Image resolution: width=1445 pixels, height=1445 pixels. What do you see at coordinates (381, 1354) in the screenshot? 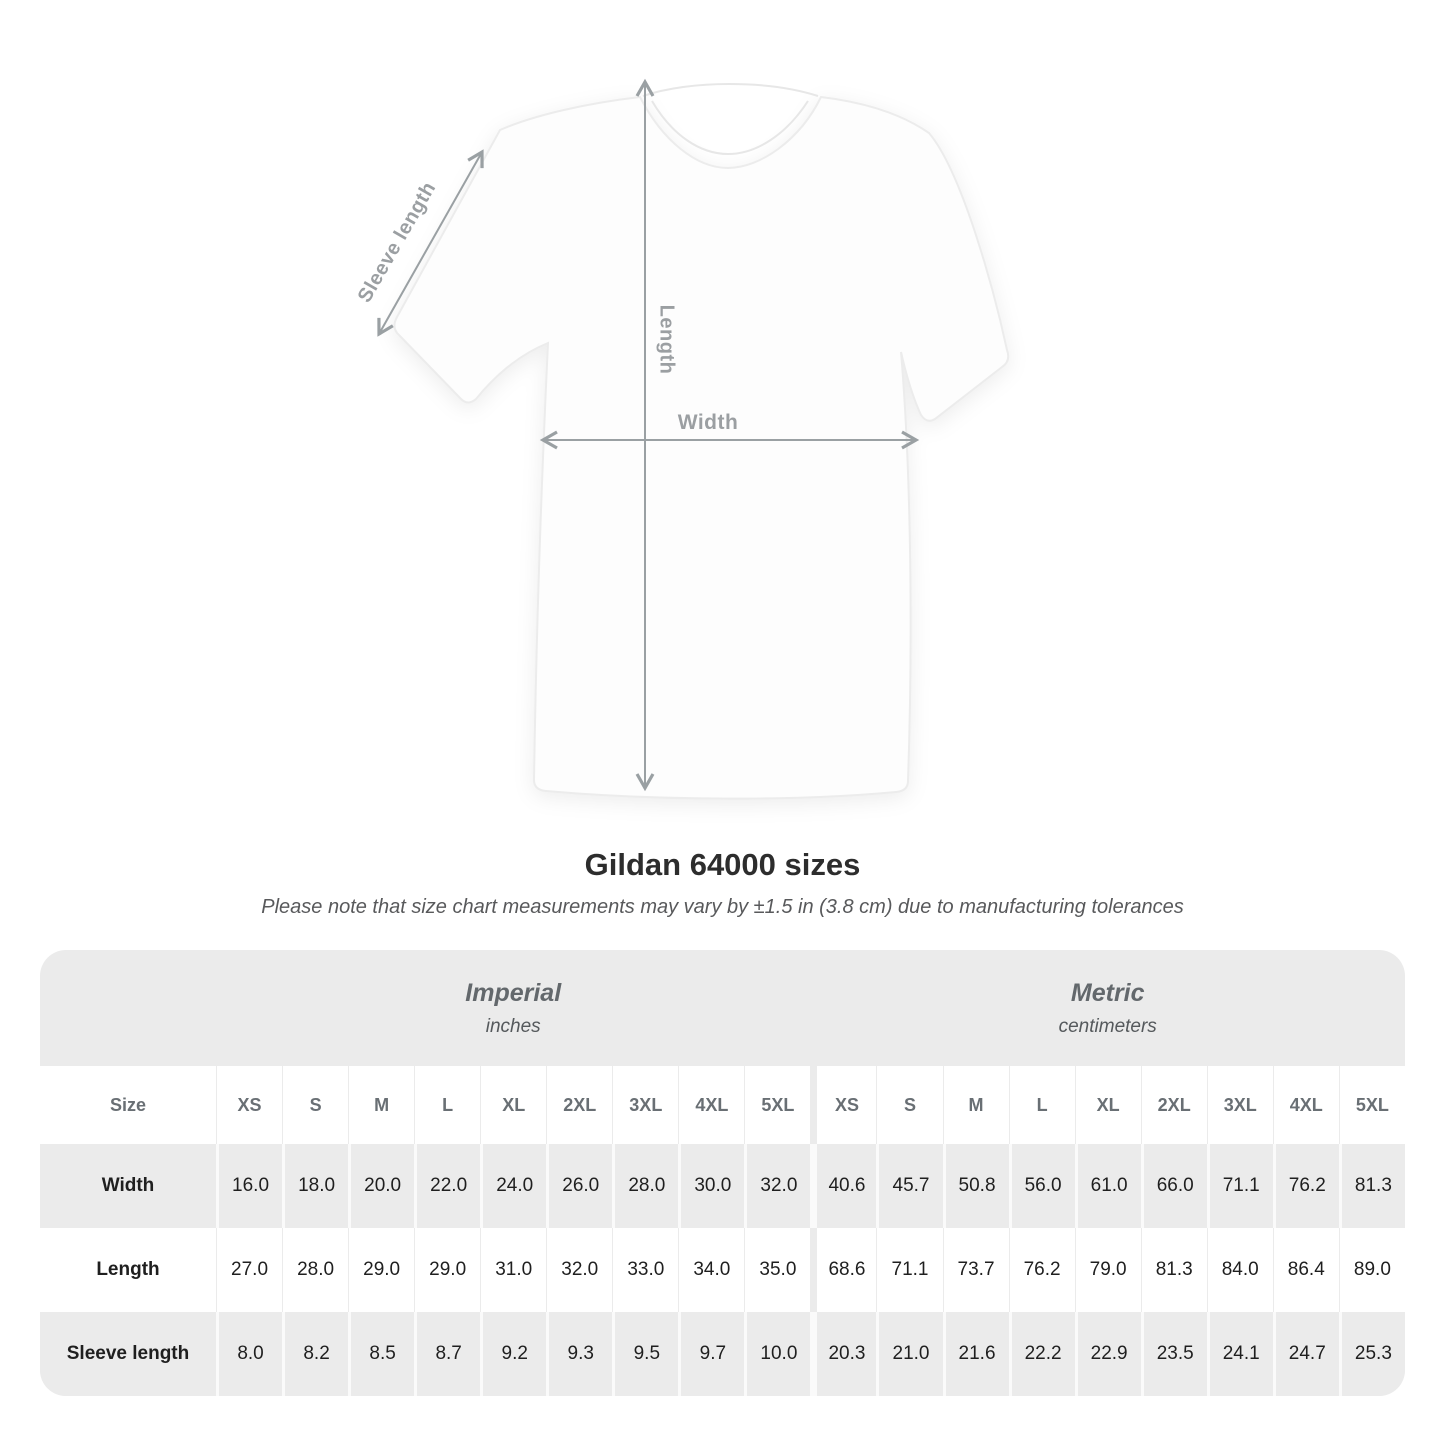
I see `value-cell: 8.5` at bounding box center [381, 1354].